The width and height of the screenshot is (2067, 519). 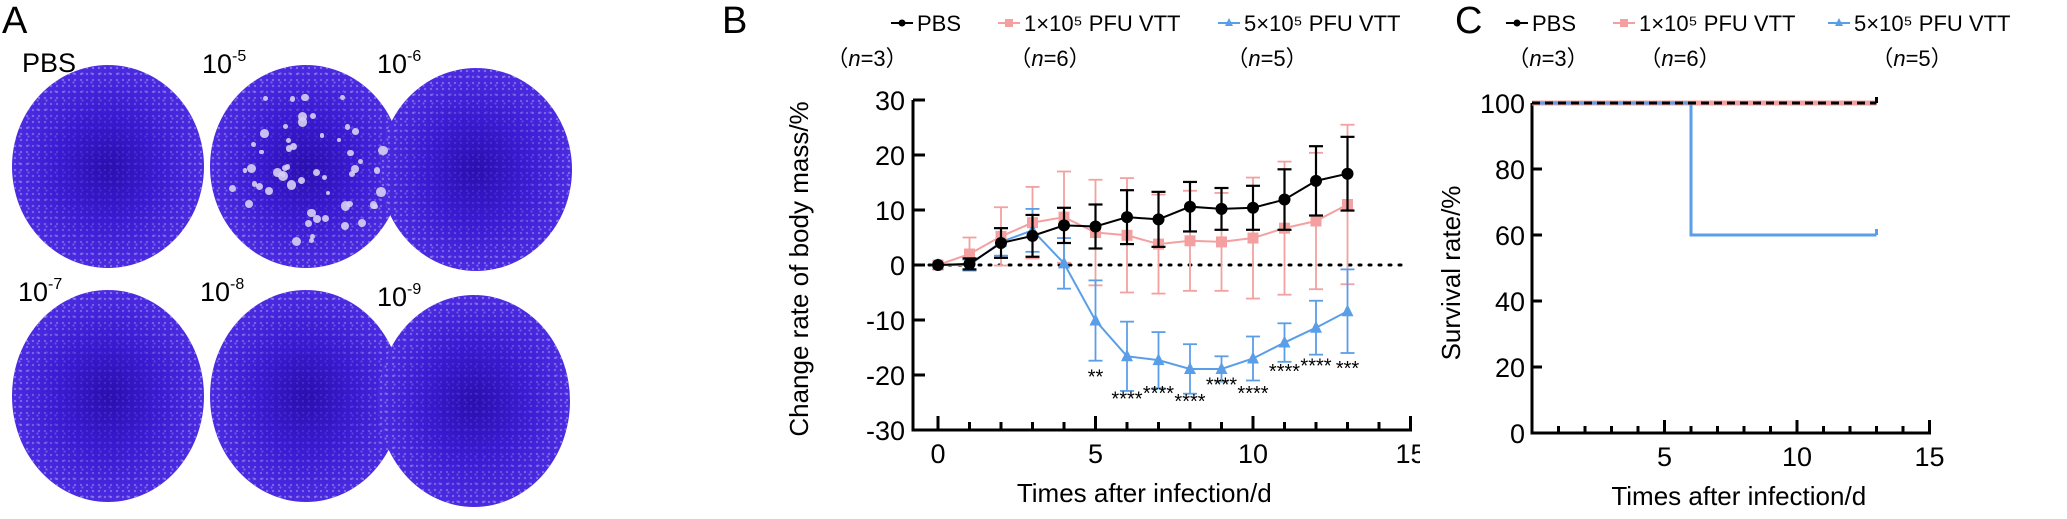 What do you see at coordinates (15, 21) in the screenshot?
I see `panel-a-letter: A` at bounding box center [15, 21].